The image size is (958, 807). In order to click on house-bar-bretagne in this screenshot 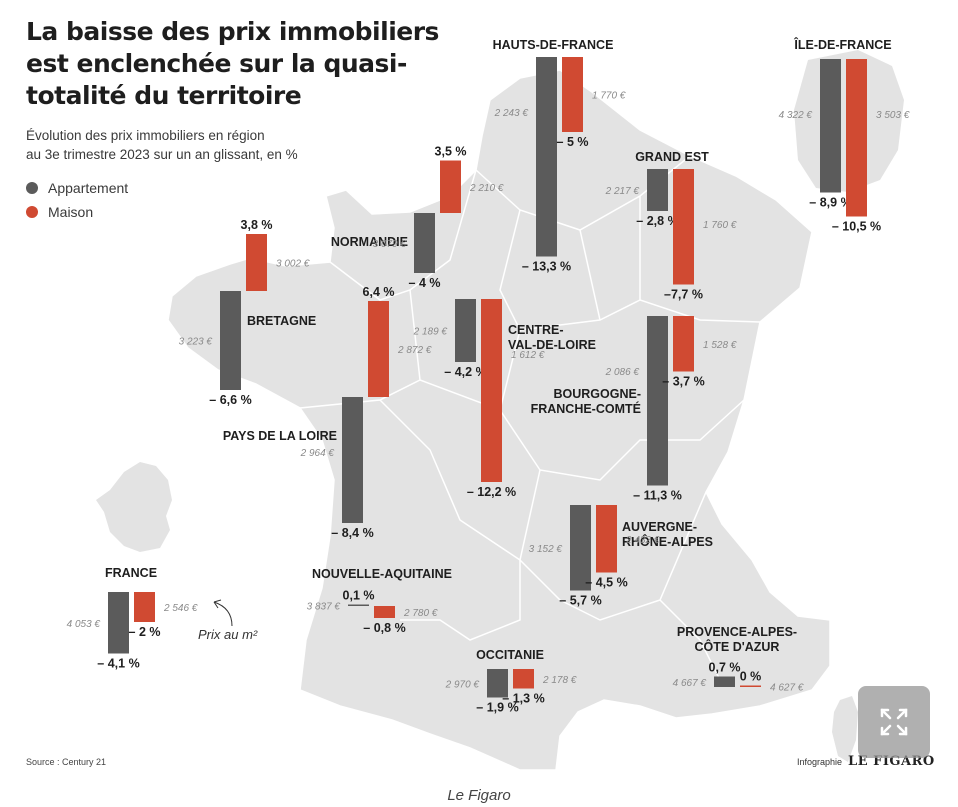, I will do `click(256, 262)`.